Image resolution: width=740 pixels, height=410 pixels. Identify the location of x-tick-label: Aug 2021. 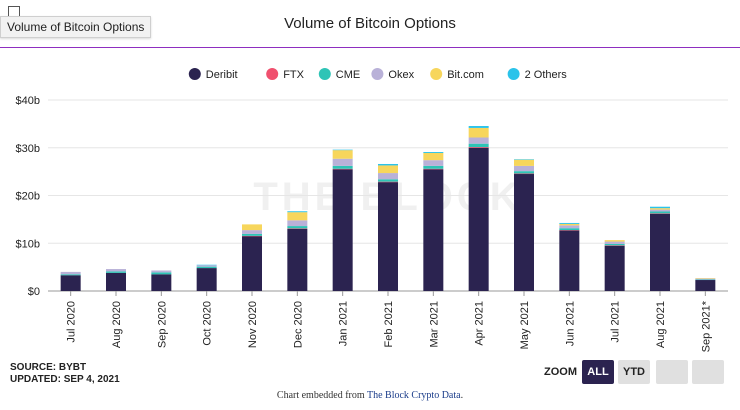
(661, 324).